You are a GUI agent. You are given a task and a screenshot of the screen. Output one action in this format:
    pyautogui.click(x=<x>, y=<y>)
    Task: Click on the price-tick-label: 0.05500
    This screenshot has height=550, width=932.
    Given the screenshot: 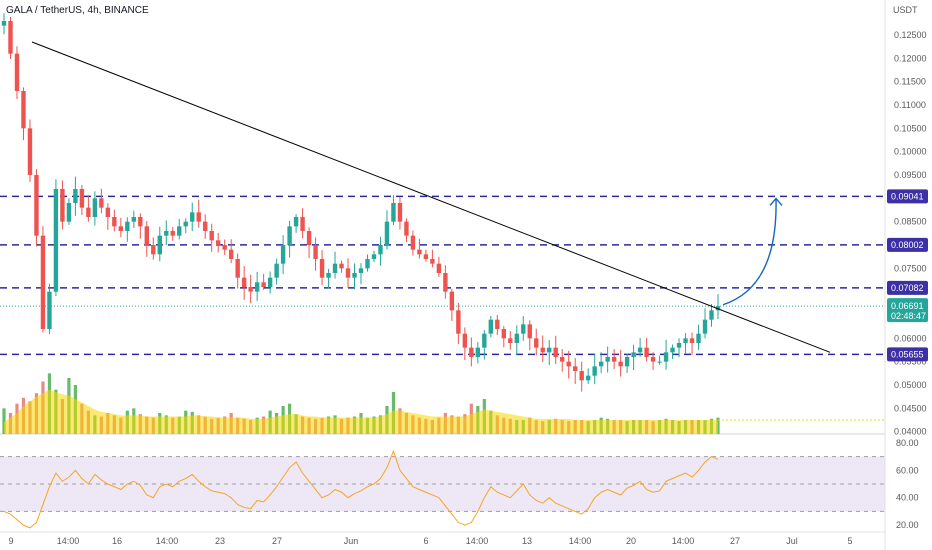 What is the action you would take?
    pyautogui.click(x=910, y=362)
    